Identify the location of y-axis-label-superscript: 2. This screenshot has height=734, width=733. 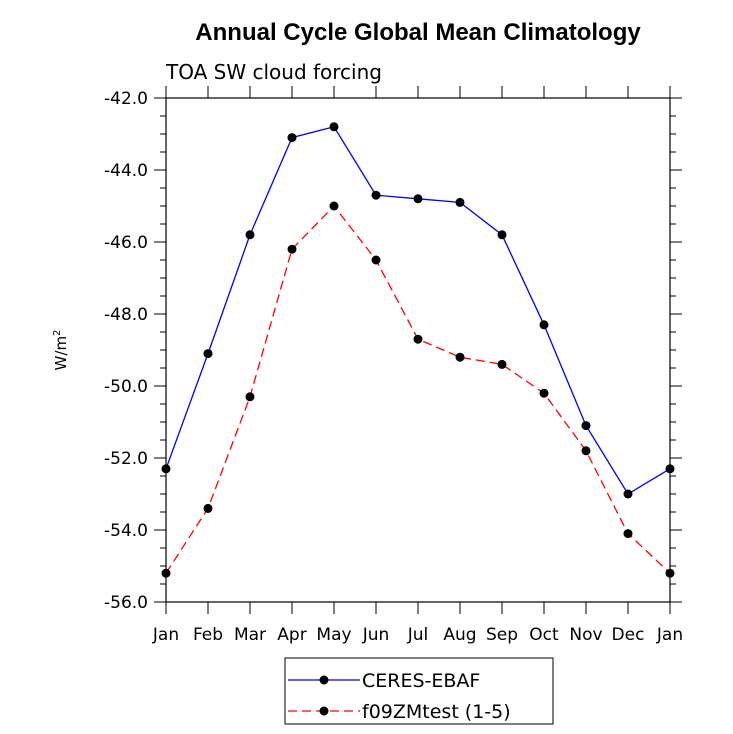
(57, 333).